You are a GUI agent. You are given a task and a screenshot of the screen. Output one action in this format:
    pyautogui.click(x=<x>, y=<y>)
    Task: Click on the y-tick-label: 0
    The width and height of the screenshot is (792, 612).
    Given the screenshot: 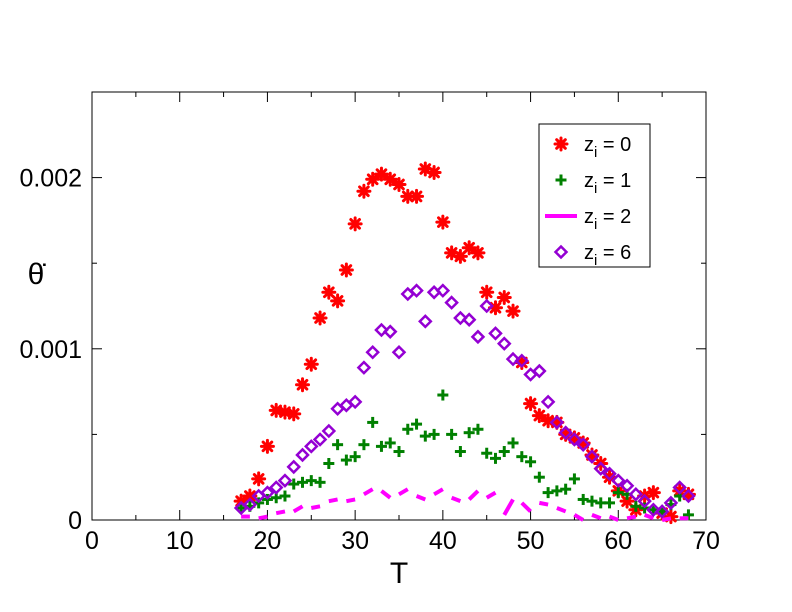 What is the action you would take?
    pyautogui.click(x=75, y=521)
    